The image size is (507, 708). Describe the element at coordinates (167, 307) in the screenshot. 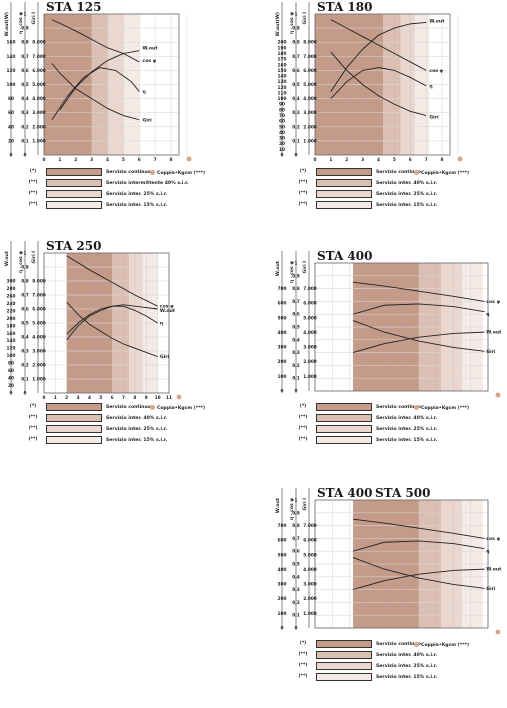

I see `series-label: cos φ` at that location.